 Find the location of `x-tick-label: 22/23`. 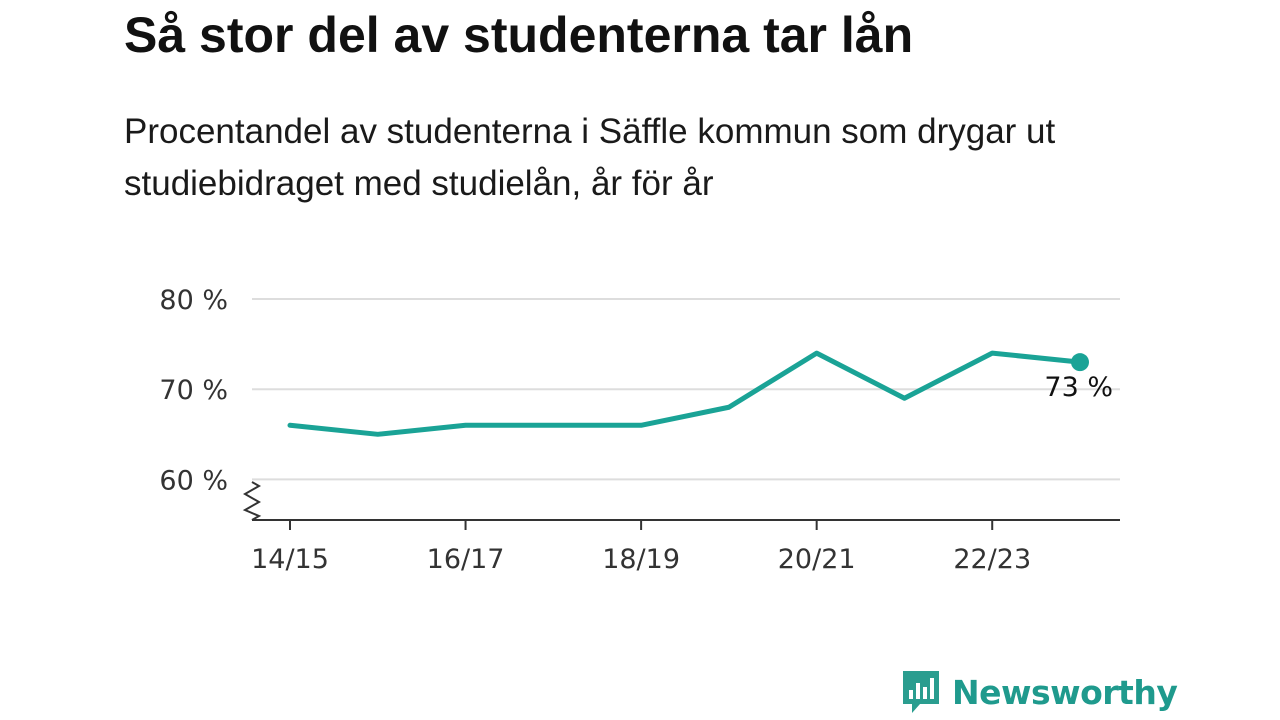

x-tick-label: 22/23 is located at coordinates (992, 559).